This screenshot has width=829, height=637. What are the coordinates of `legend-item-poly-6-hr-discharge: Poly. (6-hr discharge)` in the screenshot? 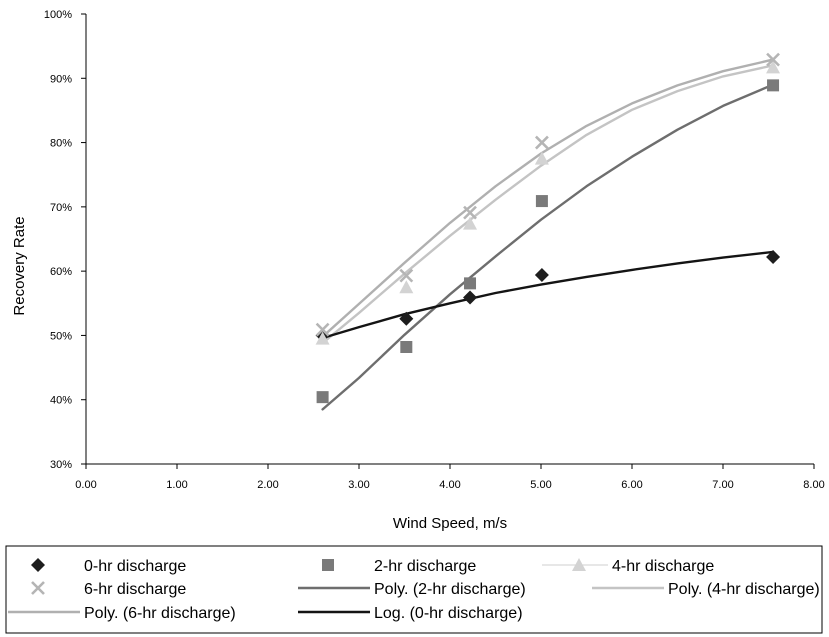 It's located at (122, 613).